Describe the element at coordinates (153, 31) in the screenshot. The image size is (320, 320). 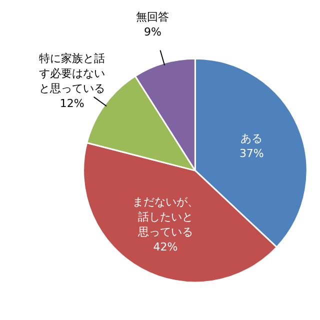
I see `data-label: 9%` at that location.